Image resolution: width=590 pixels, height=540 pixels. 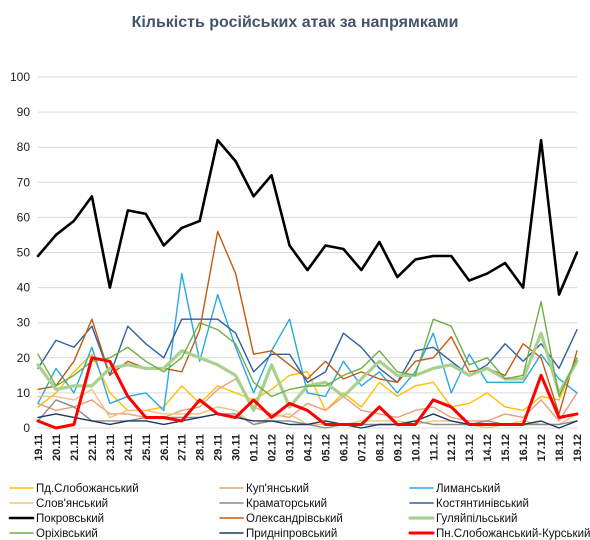 What do you see at coordinates (24, 182) in the screenshot?
I see `y-tick-label: 70` at bounding box center [24, 182].